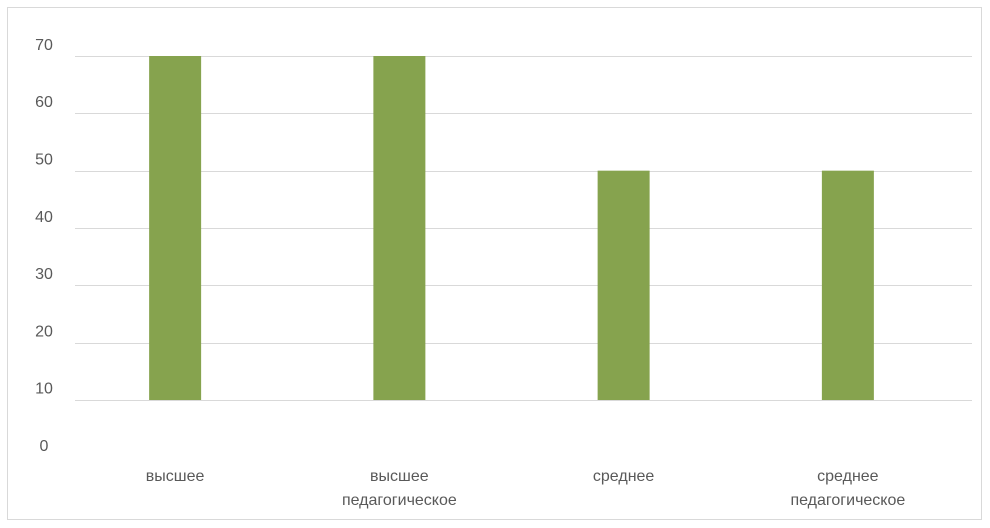 The height and width of the screenshot is (528, 990). I want to click on x-category-label-2: высшее педагогическое, so click(399, 488).